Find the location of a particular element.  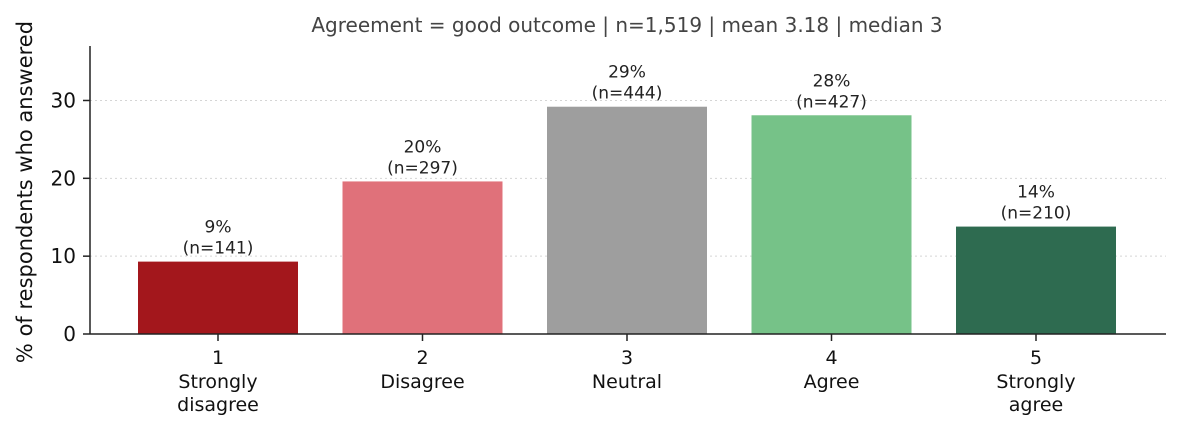

x-tick-label-code: 5 is located at coordinates (1036, 358).